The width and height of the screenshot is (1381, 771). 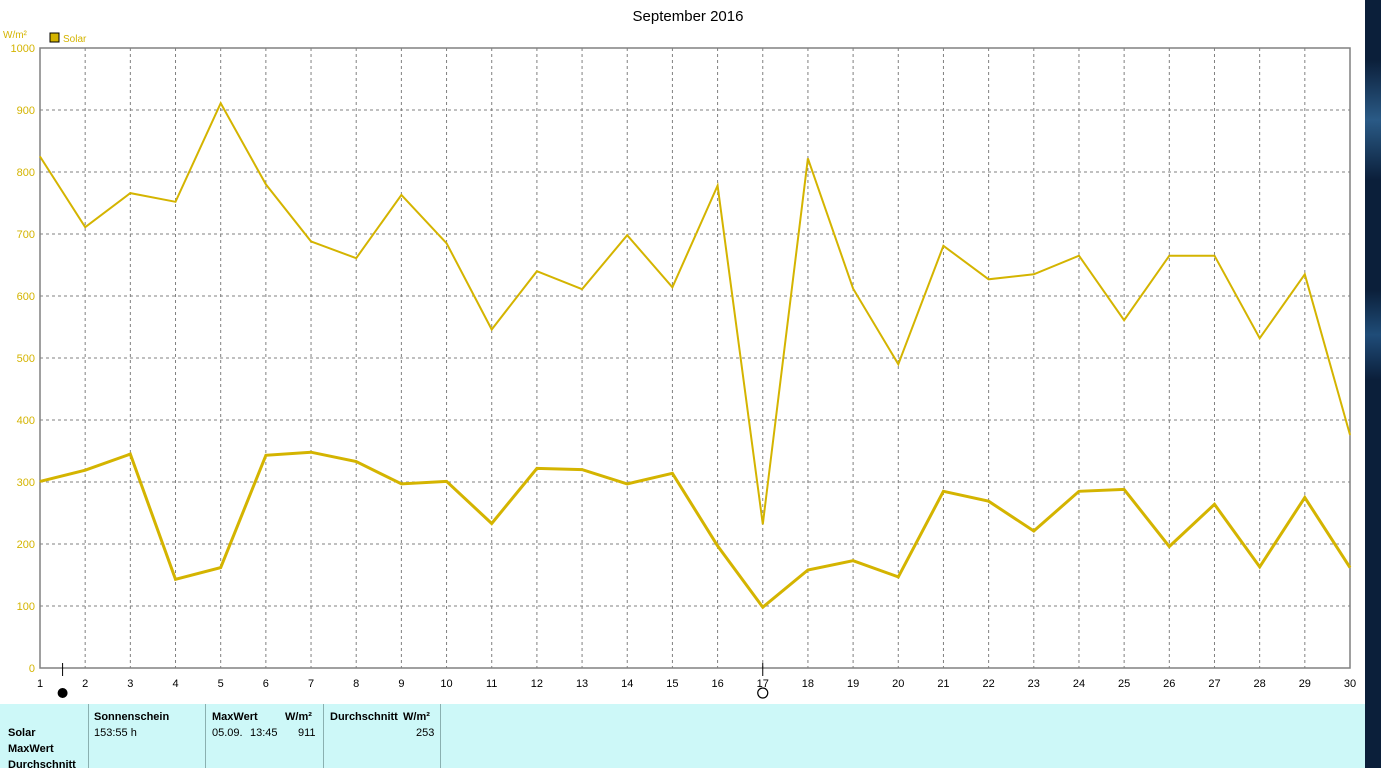 What do you see at coordinates (446, 684) in the screenshot?
I see `x-tick-label: 10` at bounding box center [446, 684].